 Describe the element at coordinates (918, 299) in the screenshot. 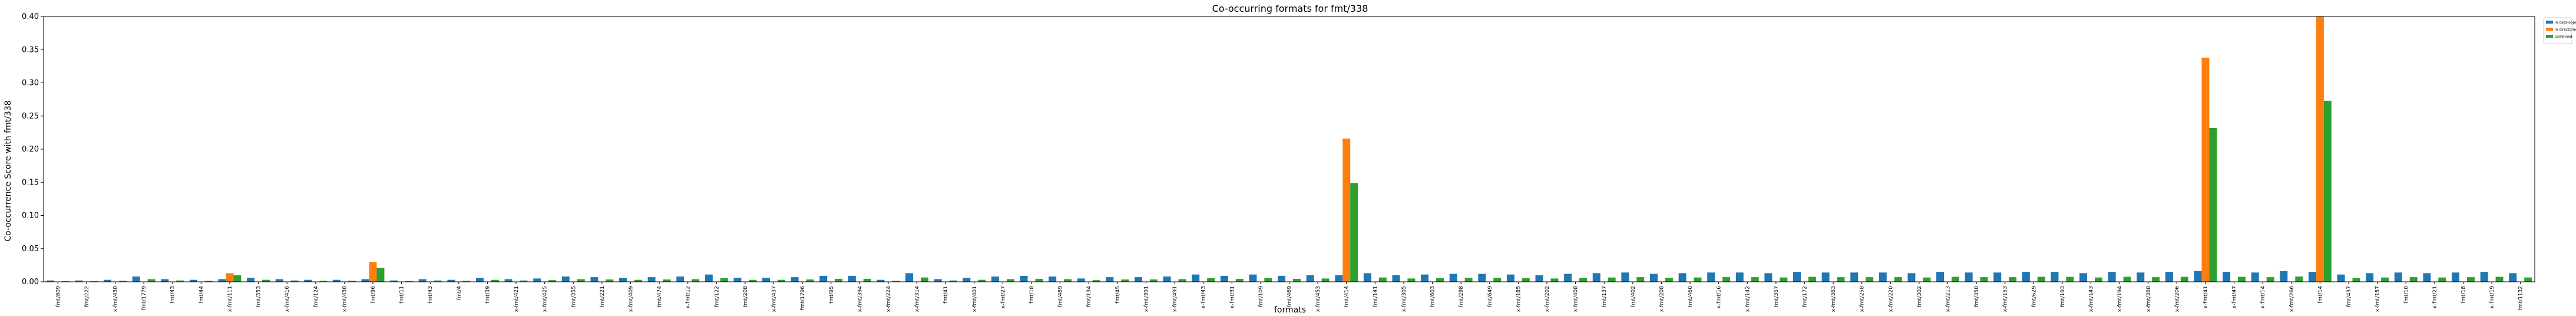

I see `x-tick-label-30: x-fmt/314` at that location.